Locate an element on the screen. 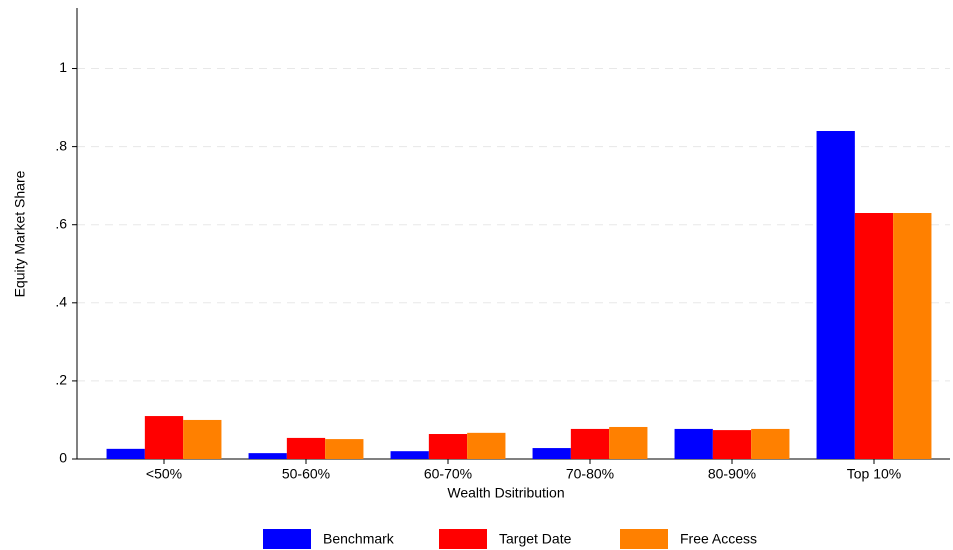 This screenshot has height=550, width=953. legend-label: Benchmark is located at coordinates (359, 539).